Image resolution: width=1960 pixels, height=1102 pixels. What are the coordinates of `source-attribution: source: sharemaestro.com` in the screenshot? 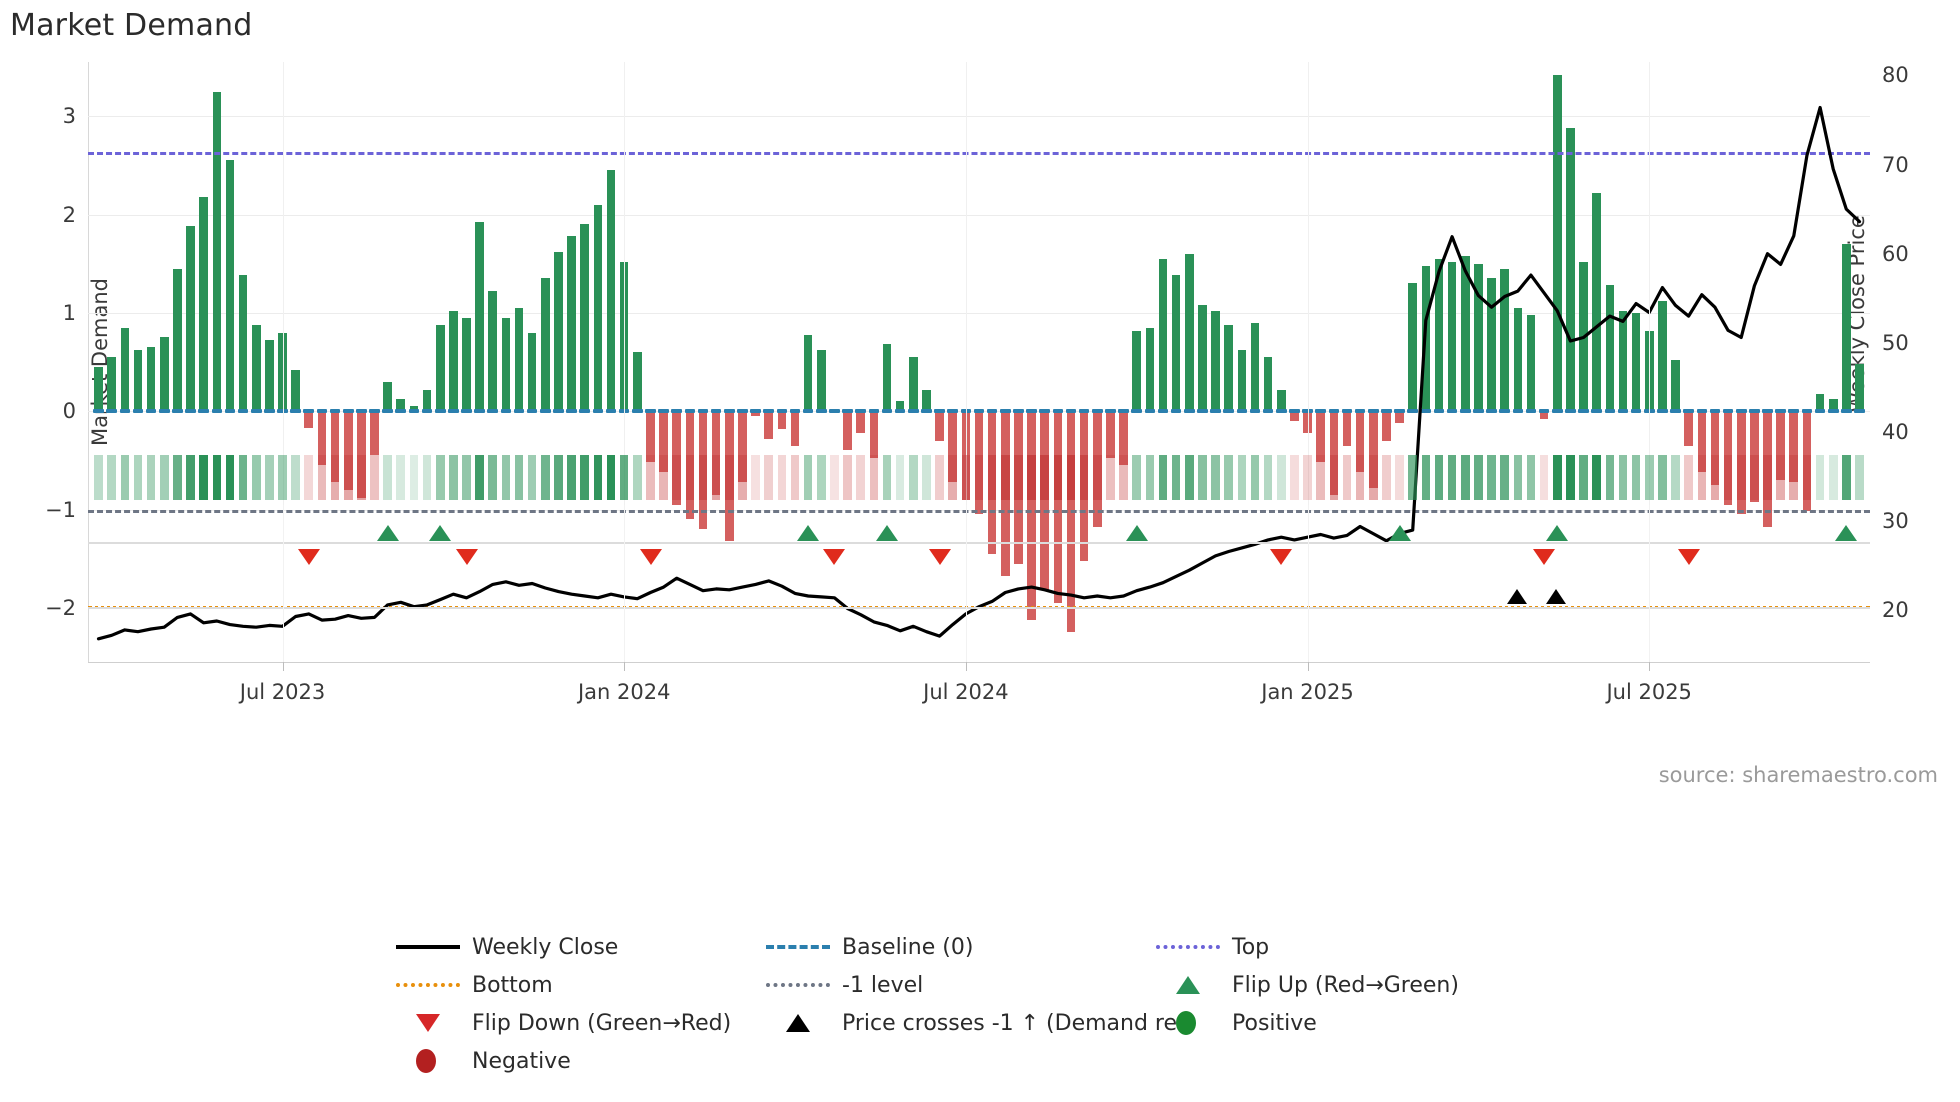 It's located at (1798, 775).